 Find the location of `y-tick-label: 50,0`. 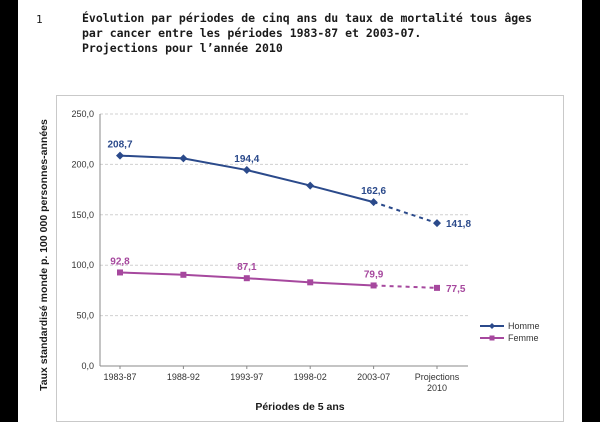

y-tick-label: 50,0 is located at coordinates (85, 316).